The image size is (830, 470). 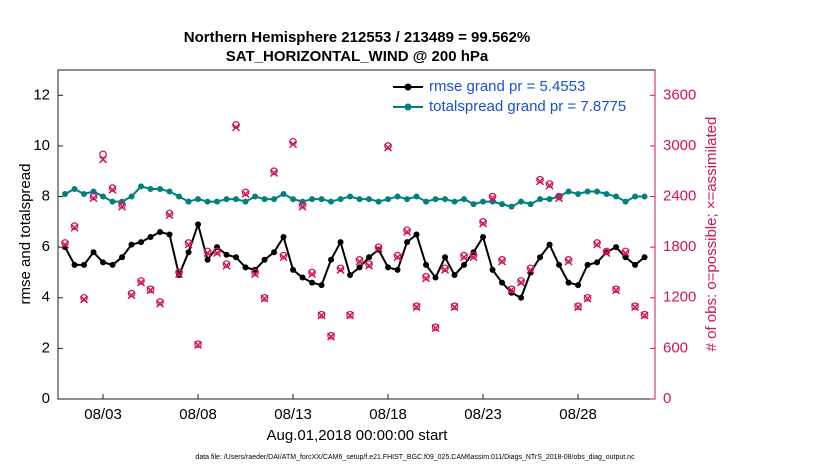 I want to click on y-tick-label: 2, so click(x=46, y=347).